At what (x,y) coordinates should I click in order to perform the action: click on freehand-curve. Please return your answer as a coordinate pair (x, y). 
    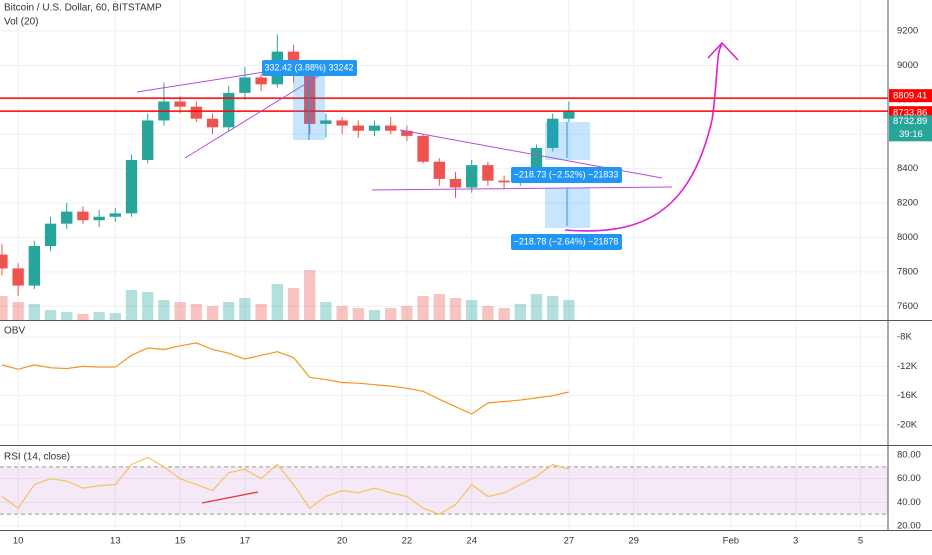
    Looking at the image, I should click on (651, 136).